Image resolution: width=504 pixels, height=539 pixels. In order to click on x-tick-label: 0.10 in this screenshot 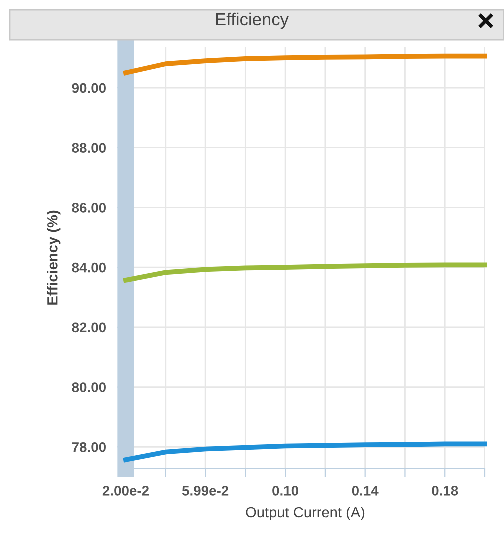, I will do `click(285, 491)`.